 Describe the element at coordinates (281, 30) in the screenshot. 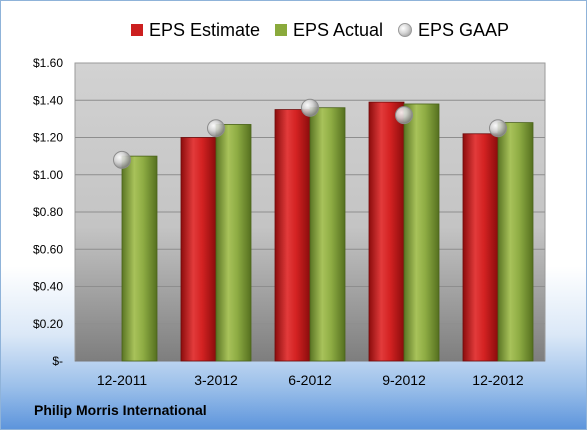

I see `legend-swatch-actual` at that location.